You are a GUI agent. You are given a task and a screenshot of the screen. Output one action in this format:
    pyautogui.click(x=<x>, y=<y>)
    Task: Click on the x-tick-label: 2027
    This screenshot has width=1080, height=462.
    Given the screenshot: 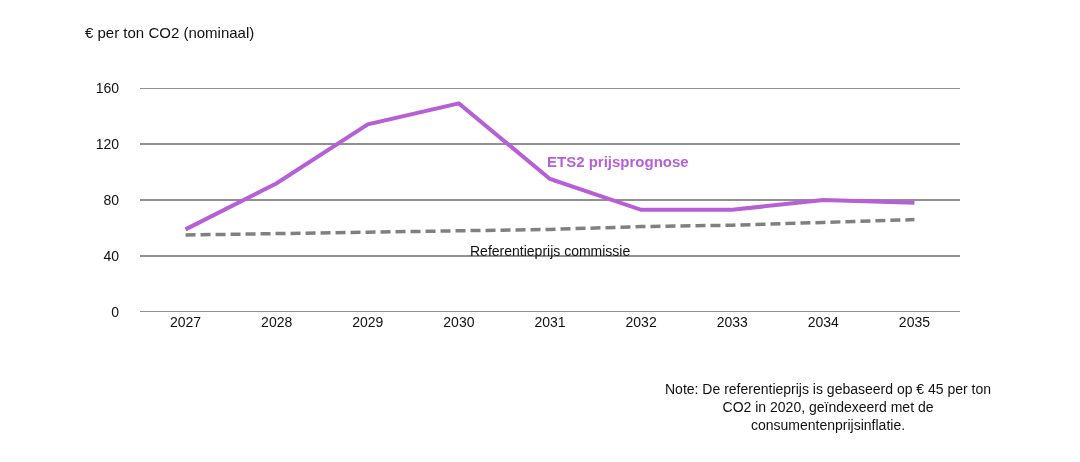 What is the action you would take?
    pyautogui.click(x=185, y=322)
    